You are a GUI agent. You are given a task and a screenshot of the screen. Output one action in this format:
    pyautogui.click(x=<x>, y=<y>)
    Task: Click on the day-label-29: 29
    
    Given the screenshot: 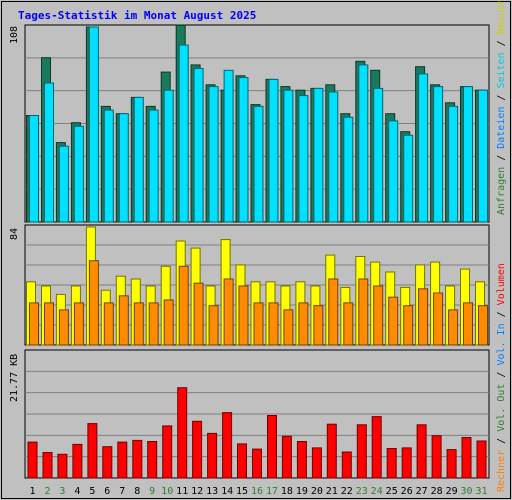 What is the action you would take?
    pyautogui.click(x=452, y=491)
    